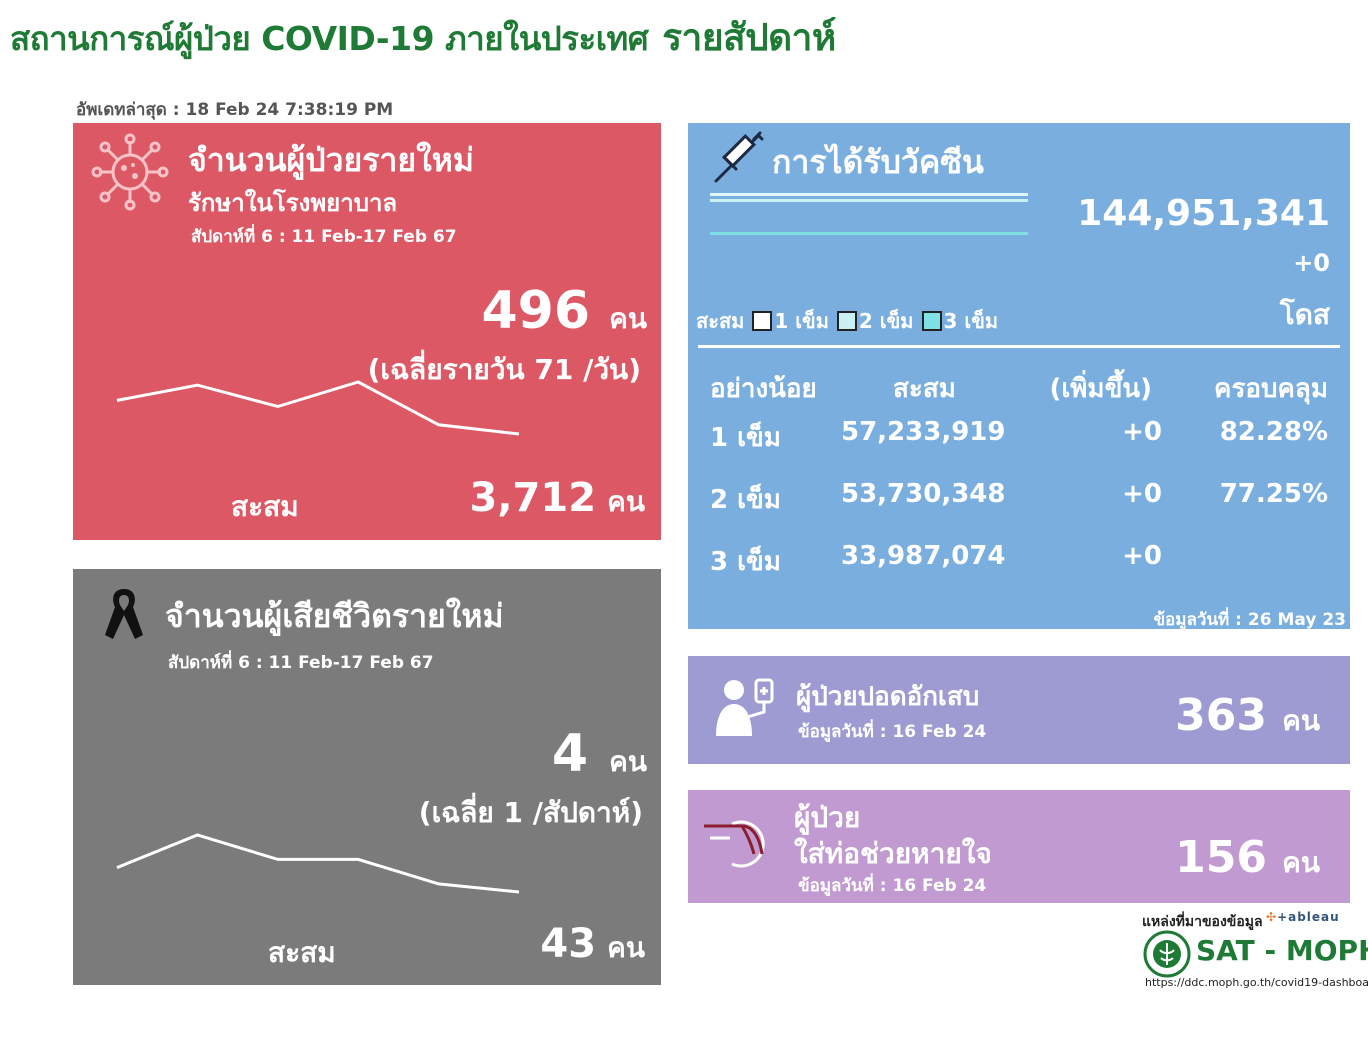  What do you see at coordinates (827, 817) in the screenshot?
I see `ventilator-title-line1: ผู้ป่วย` at bounding box center [827, 817].